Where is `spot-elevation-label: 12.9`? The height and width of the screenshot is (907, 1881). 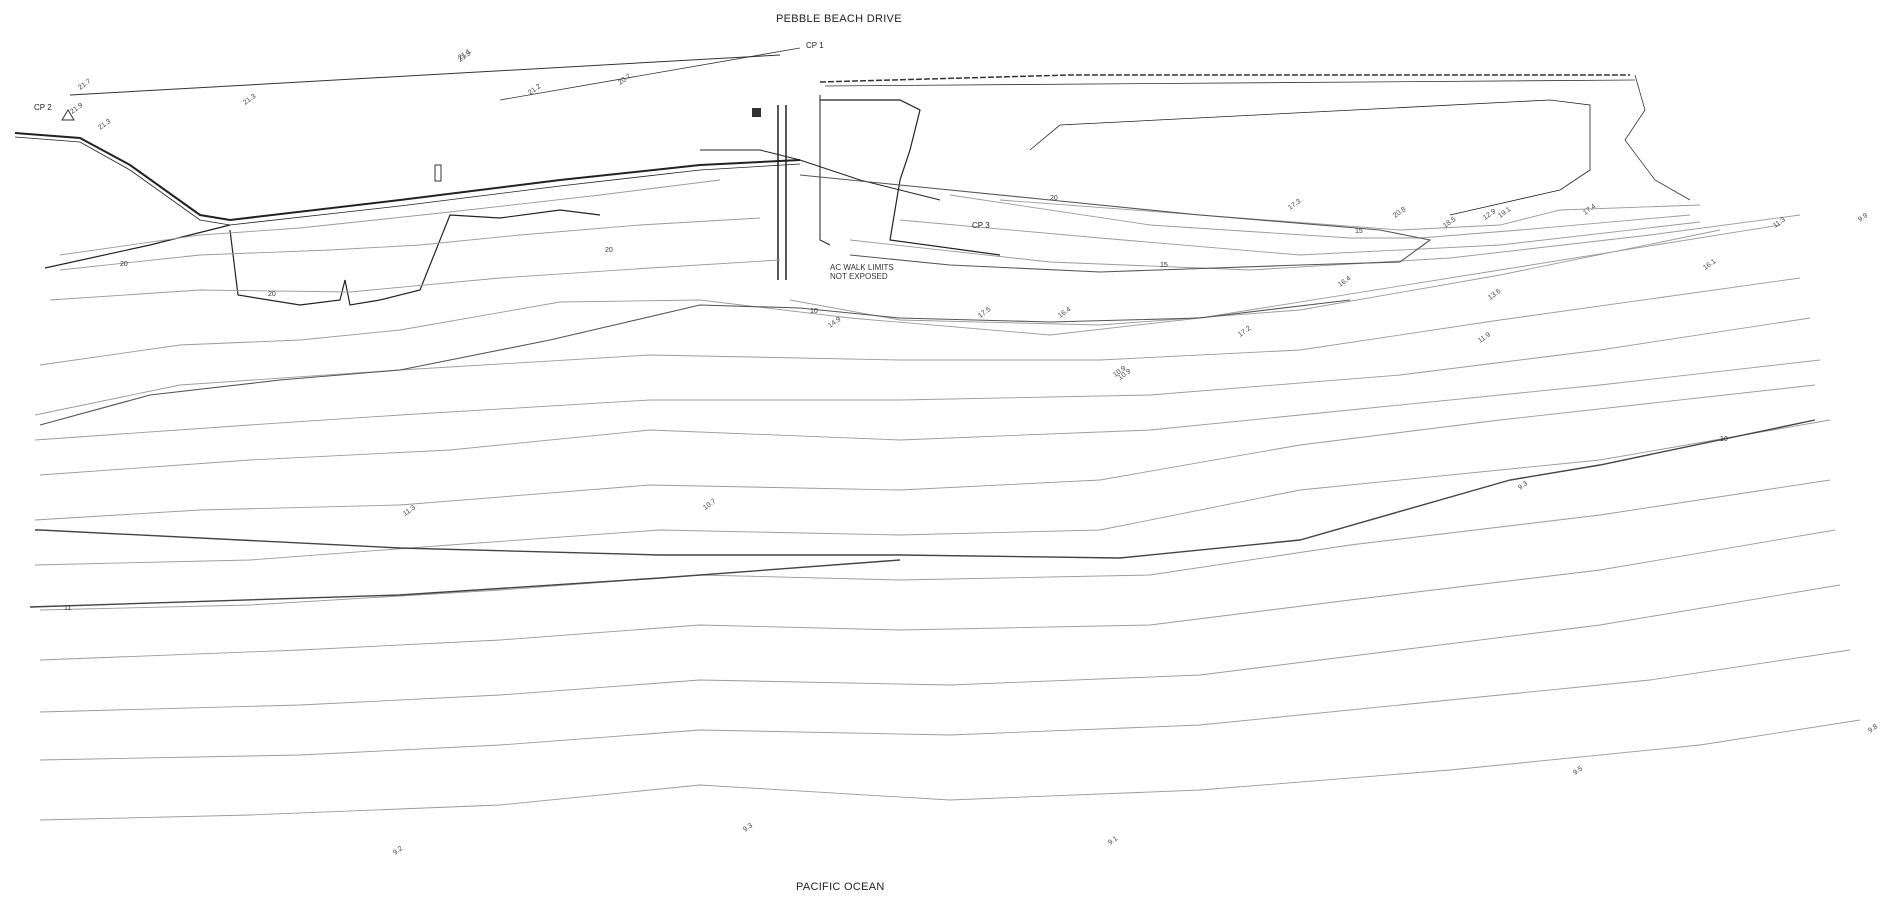 spot-elevation-label: 12.9 is located at coordinates (1489, 215).